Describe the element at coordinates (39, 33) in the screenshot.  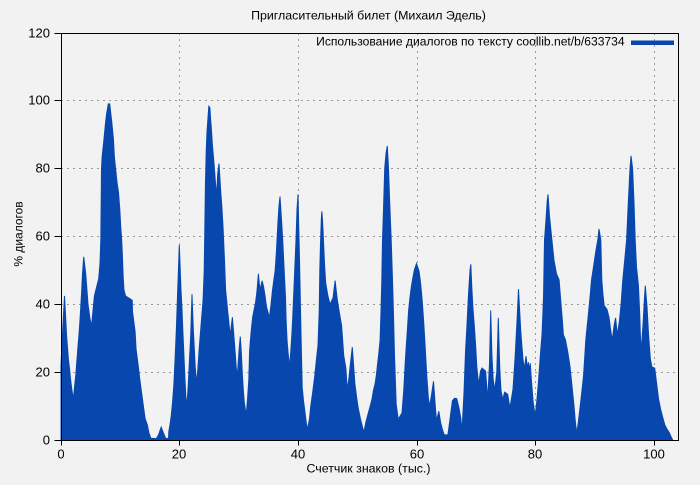
I see `svg-text: 120` at that location.